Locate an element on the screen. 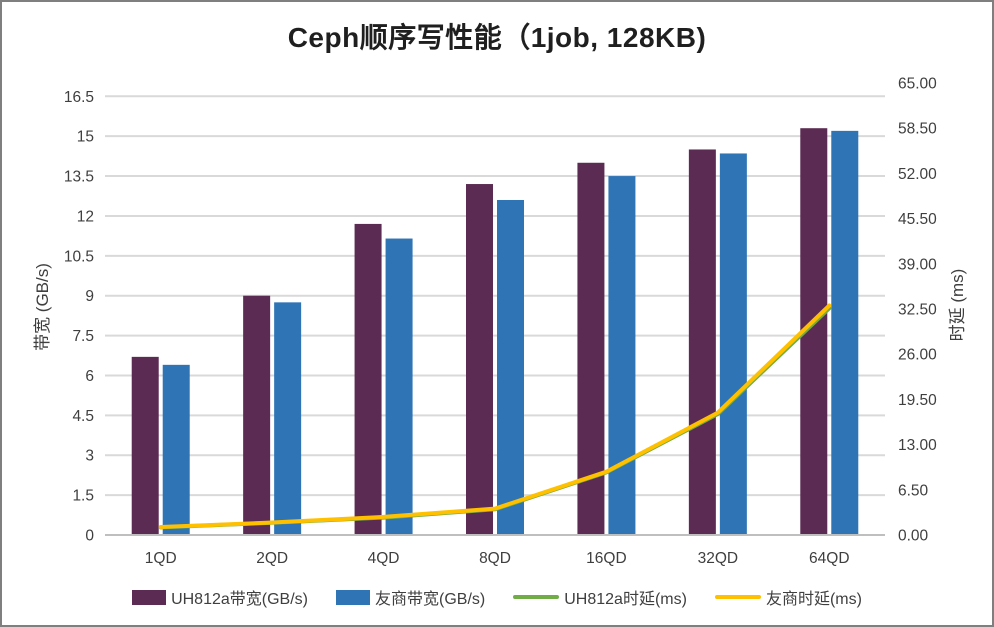  left-axis-tick-label: 0 is located at coordinates (89, 536).